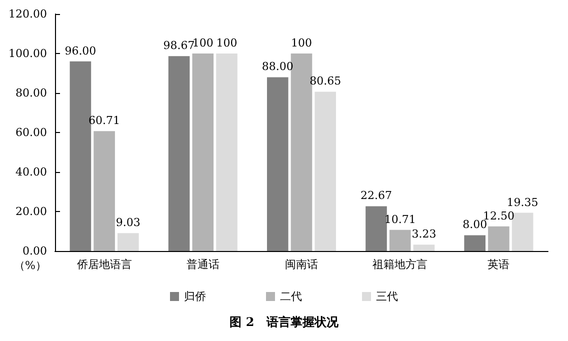 The image size is (568, 341). What do you see at coordinates (31, 132) in the screenshot?
I see `y-tick-label: 60.00` at bounding box center [31, 132].